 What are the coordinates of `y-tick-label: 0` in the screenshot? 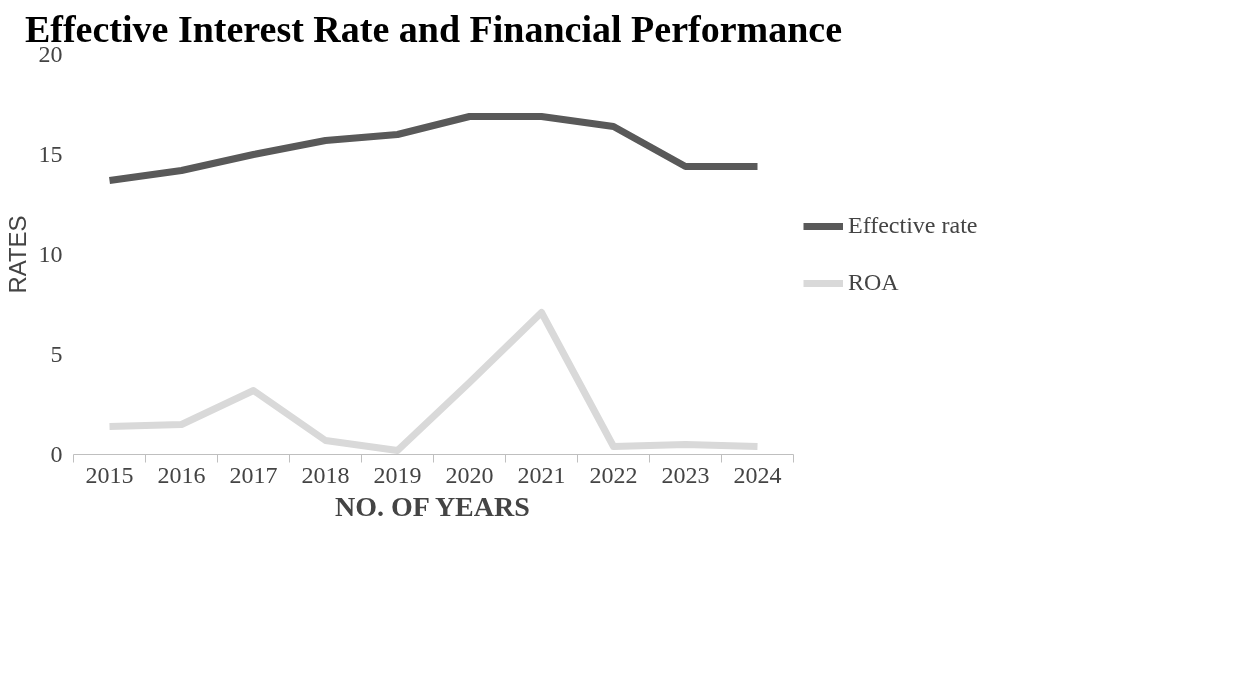 It's located at (56, 454).